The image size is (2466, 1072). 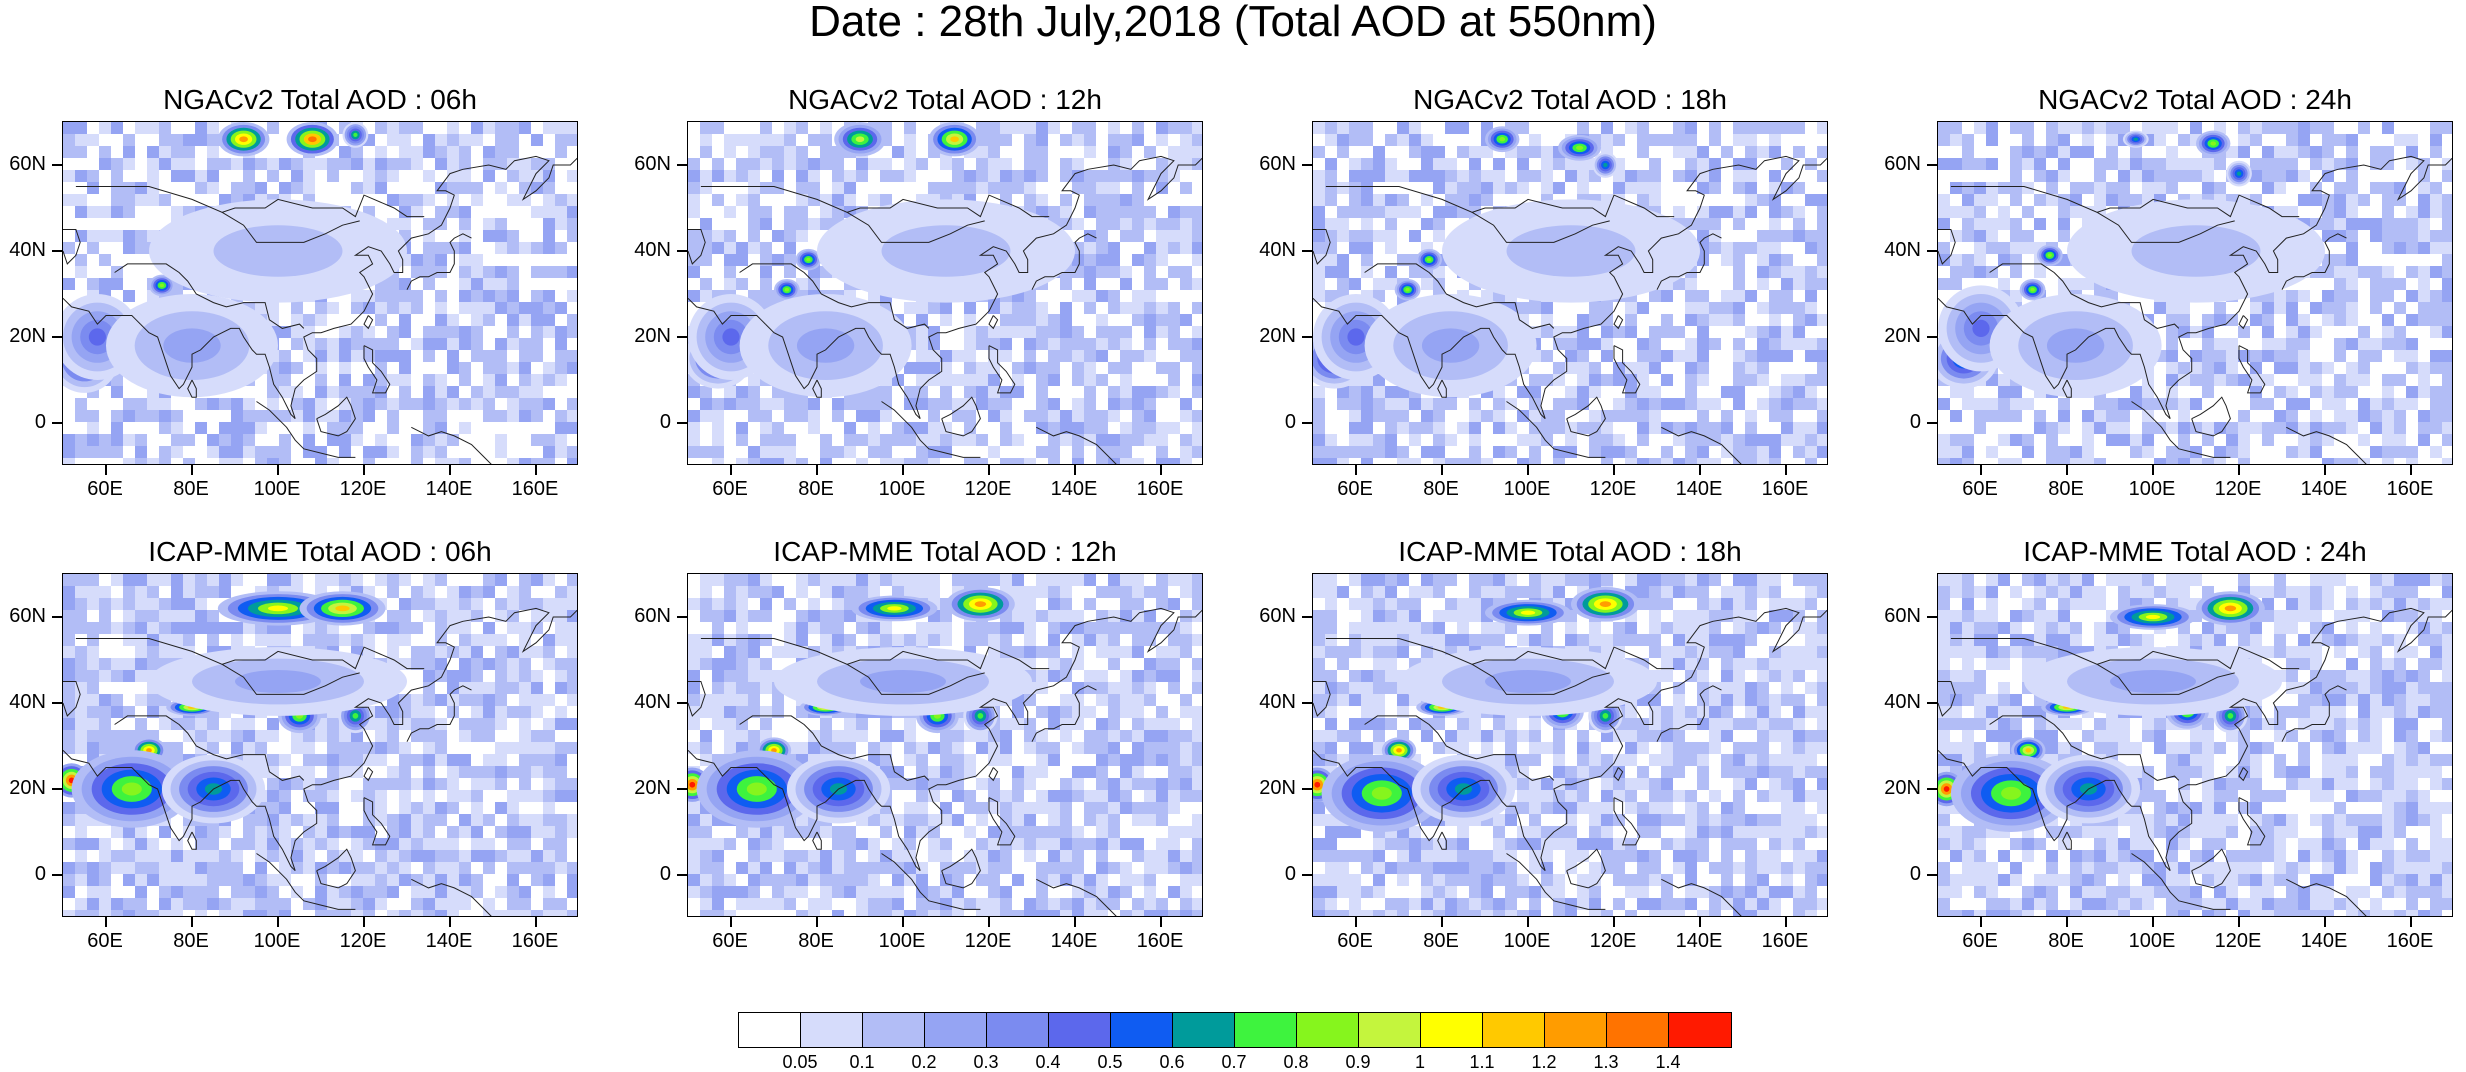 I want to click on x-tick-label: 160E, so click(x=1160, y=489).